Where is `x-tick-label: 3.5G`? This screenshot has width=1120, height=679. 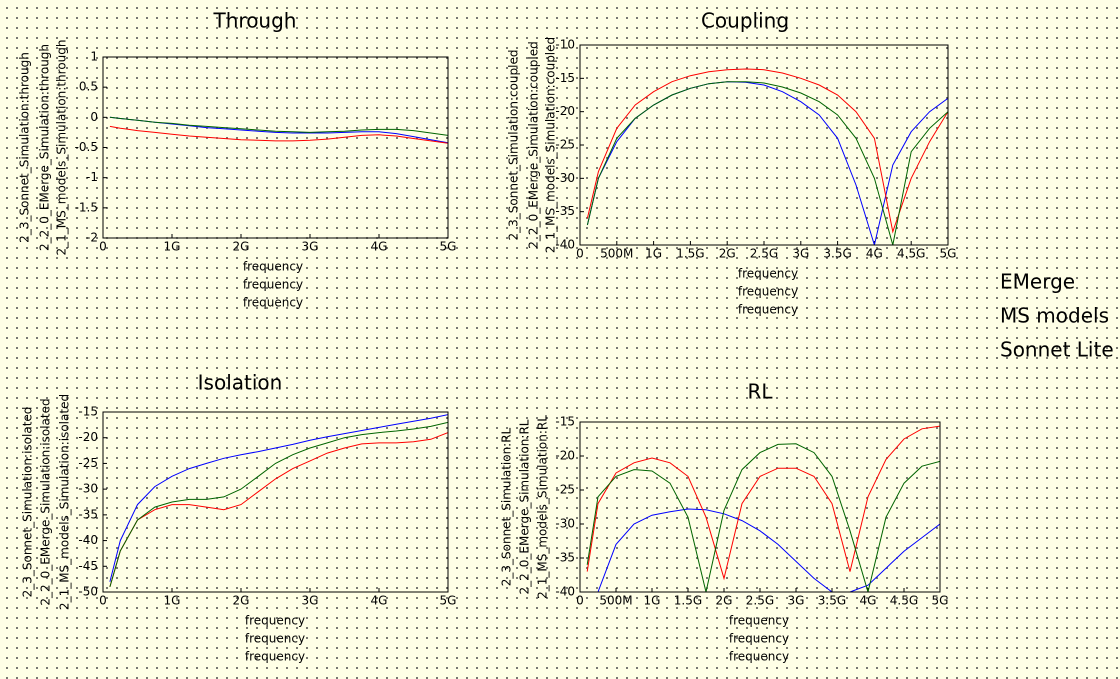
x-tick-label: 3.5G is located at coordinates (832, 601).